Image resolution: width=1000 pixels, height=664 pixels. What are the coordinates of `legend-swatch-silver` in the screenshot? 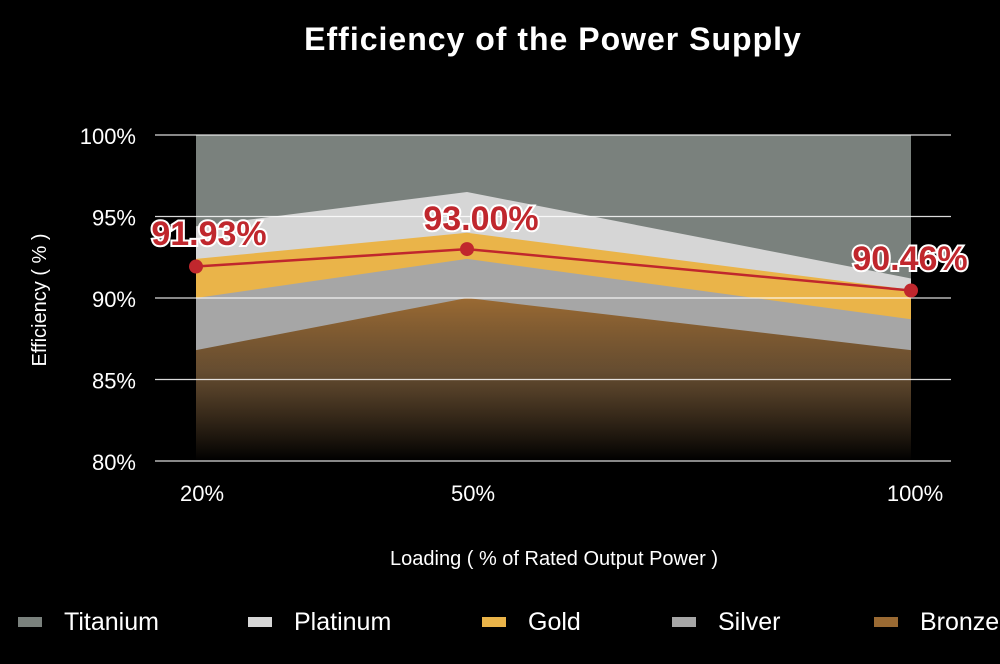 It's located at (684, 622).